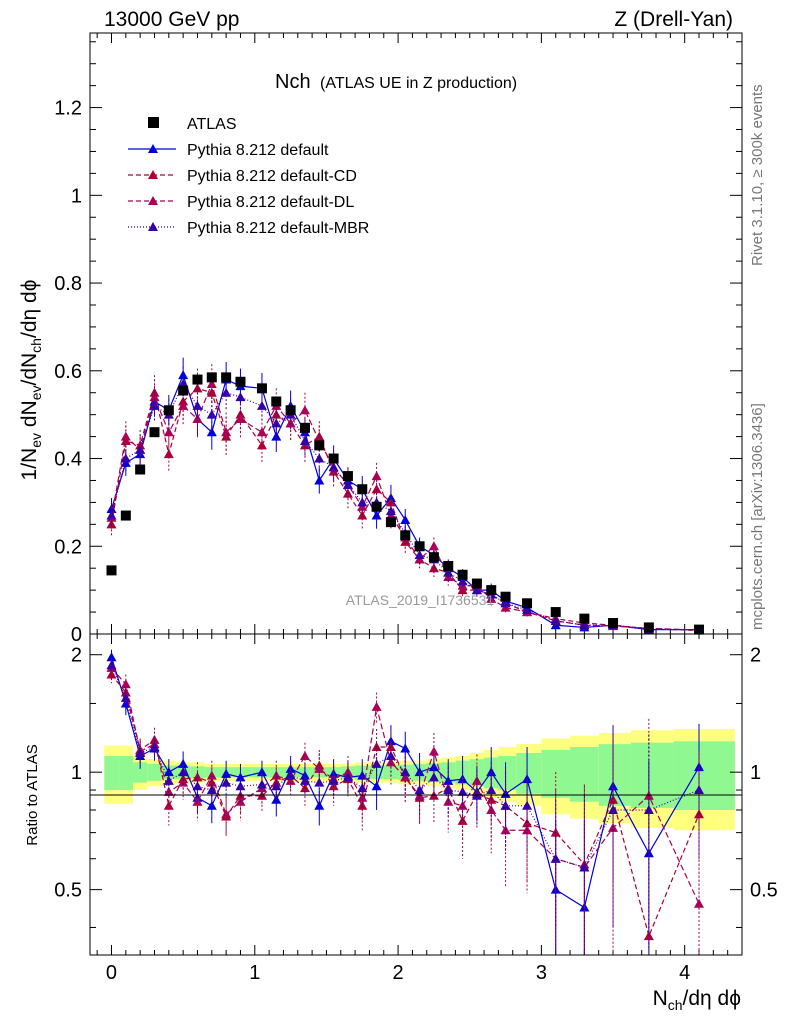 This screenshot has width=786, height=1024. What do you see at coordinates (293, 82) in the screenshot?
I see `title-main: Nch` at bounding box center [293, 82].